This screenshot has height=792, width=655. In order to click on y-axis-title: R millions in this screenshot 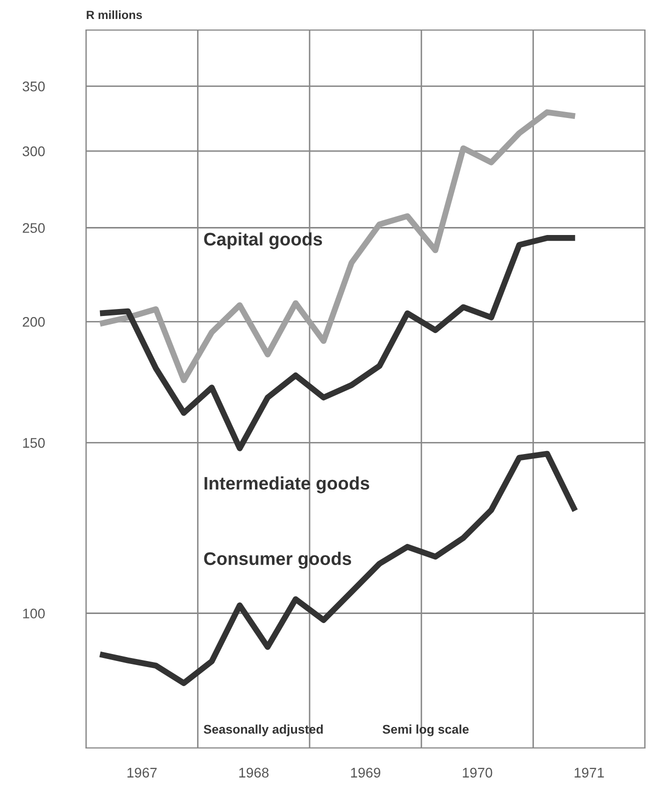, I will do `click(114, 15)`.